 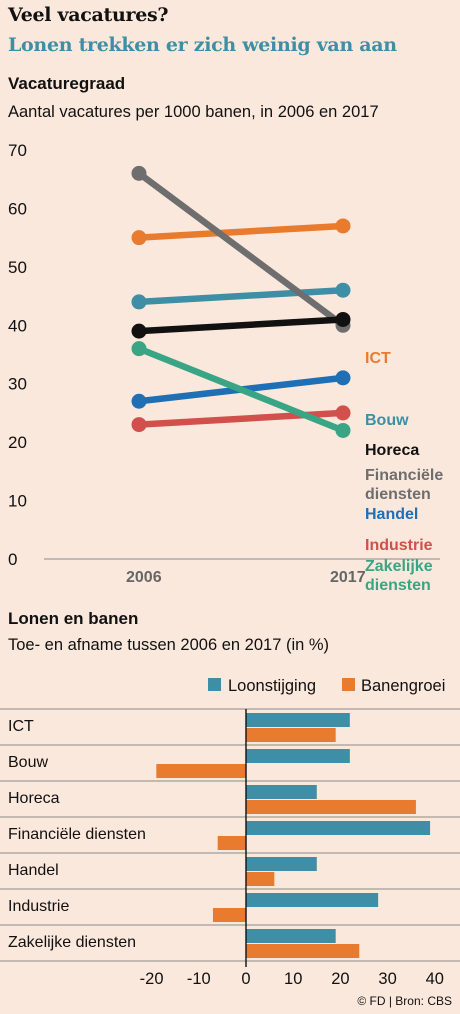 I want to click on x-tick-label: -10, so click(x=199, y=979).